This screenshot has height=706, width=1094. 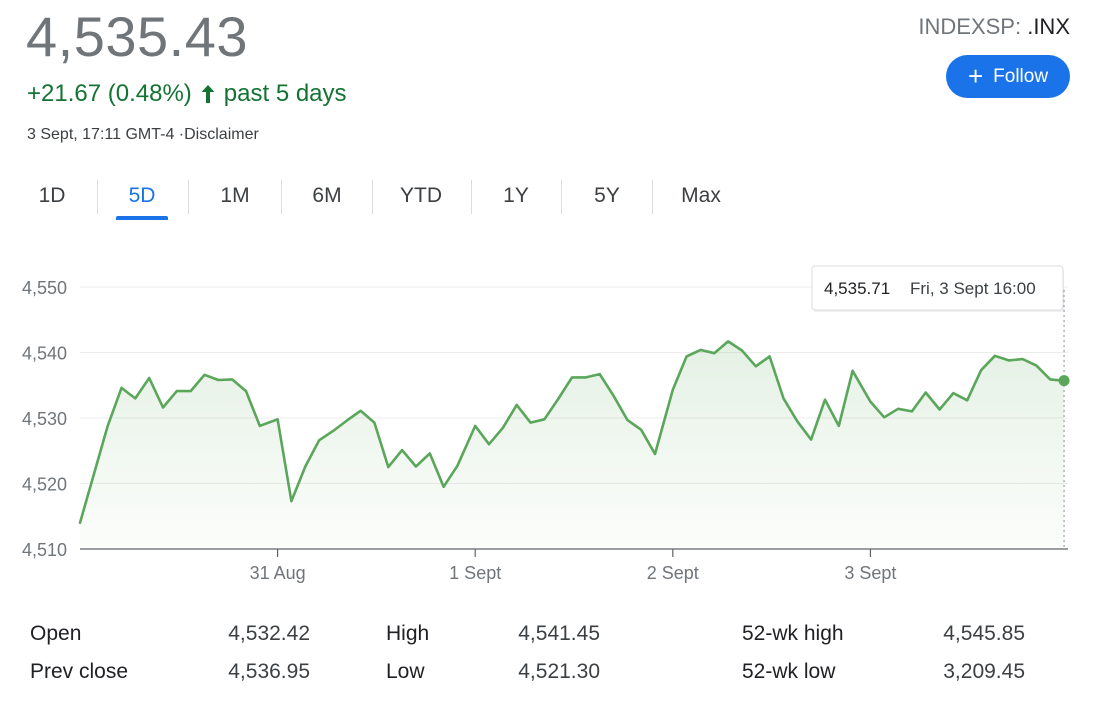 What do you see at coordinates (1064, 381) in the screenshot?
I see `hover-point` at bounding box center [1064, 381].